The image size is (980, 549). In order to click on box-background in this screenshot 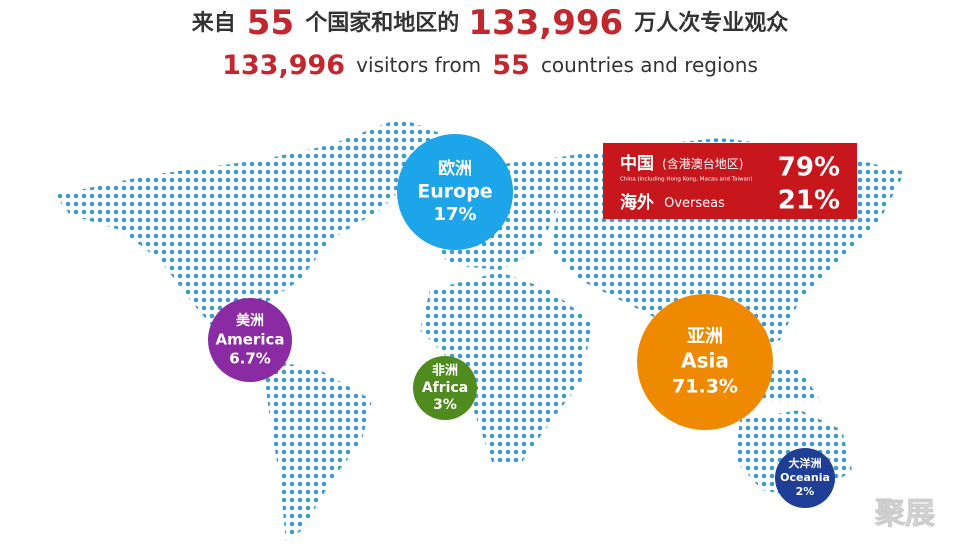, I will do `click(730, 181)`.